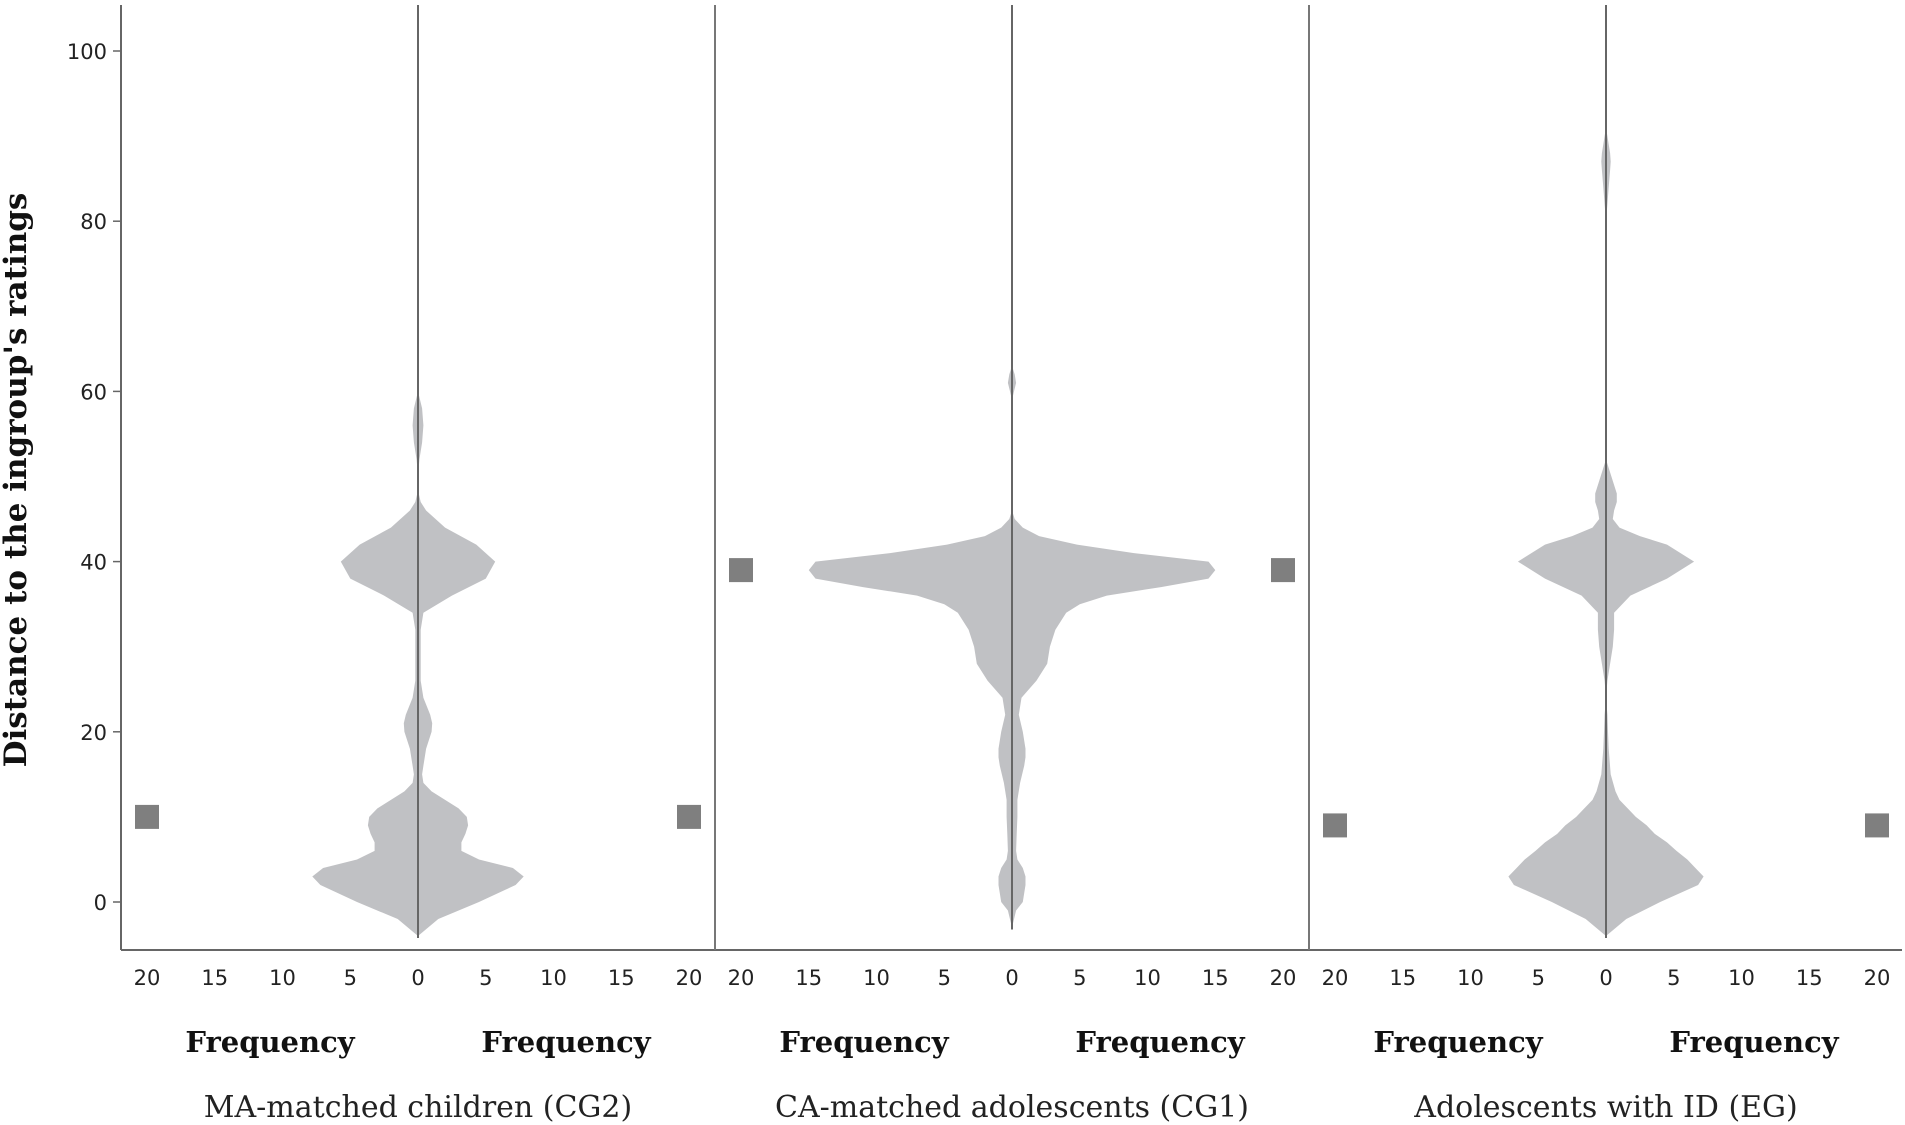  Describe the element at coordinates (93, 392) in the screenshot. I see `y-tick-label: 60` at that location.